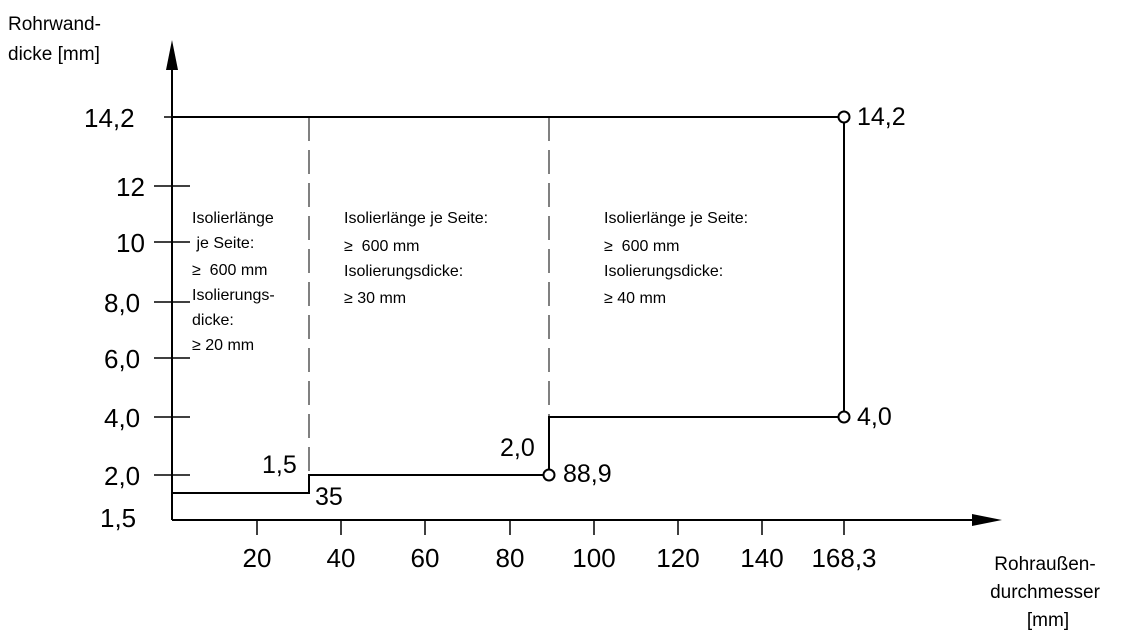 The width and height of the screenshot is (1121, 636). Describe the element at coordinates (1048, 620) in the screenshot. I see `x-axis-title-line-3: [mm]` at that location.